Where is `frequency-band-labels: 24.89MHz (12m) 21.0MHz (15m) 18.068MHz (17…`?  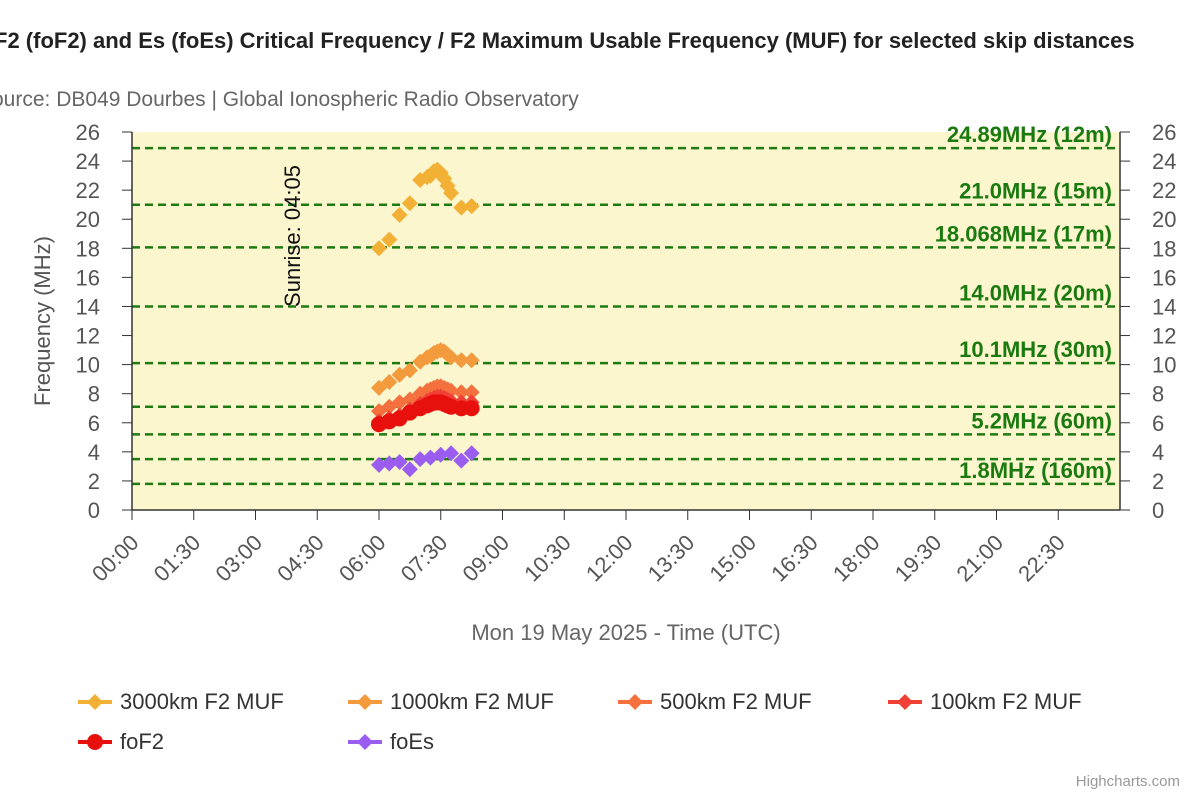
frequency-band-labels: 24.89MHz (12m) 21.0MHz (15m) 18.068MHz (17… is located at coordinates (1023, 302).